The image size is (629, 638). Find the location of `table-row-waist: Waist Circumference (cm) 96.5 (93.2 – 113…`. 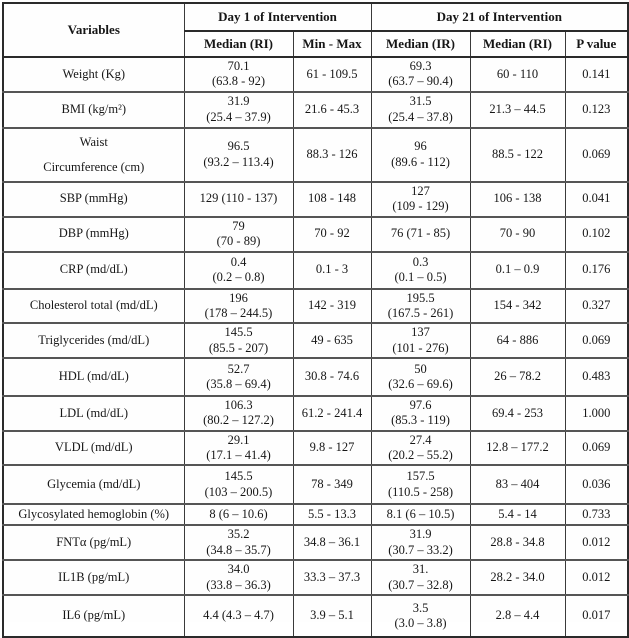

table-row-waist: Waist Circumference (cm) 96.5 (93.2 – 113… is located at coordinates (315, 154).